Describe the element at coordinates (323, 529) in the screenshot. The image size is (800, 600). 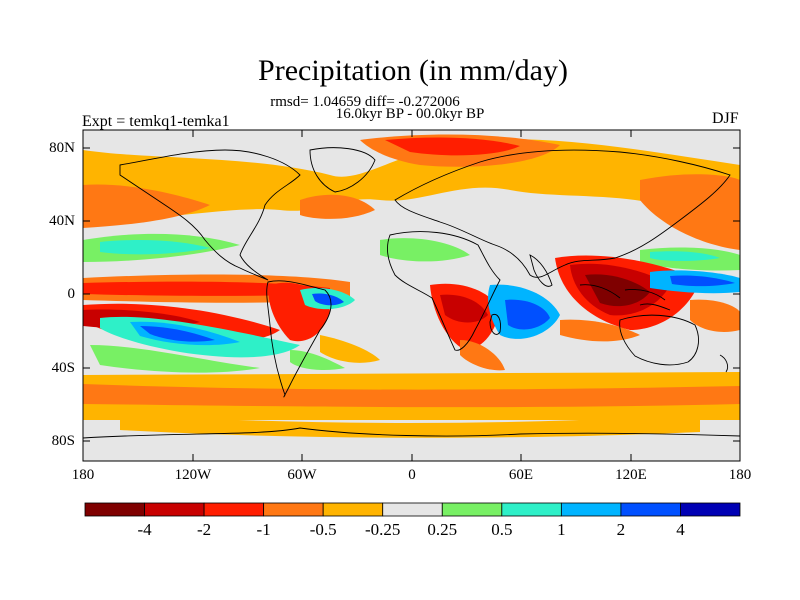
I see `colorbar-label: -0.5` at that location.